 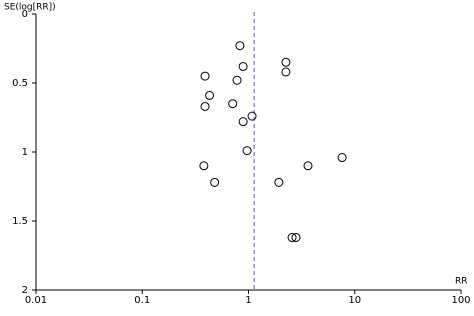 I want to click on y-tick-label: 1.5, so click(x=20, y=221).